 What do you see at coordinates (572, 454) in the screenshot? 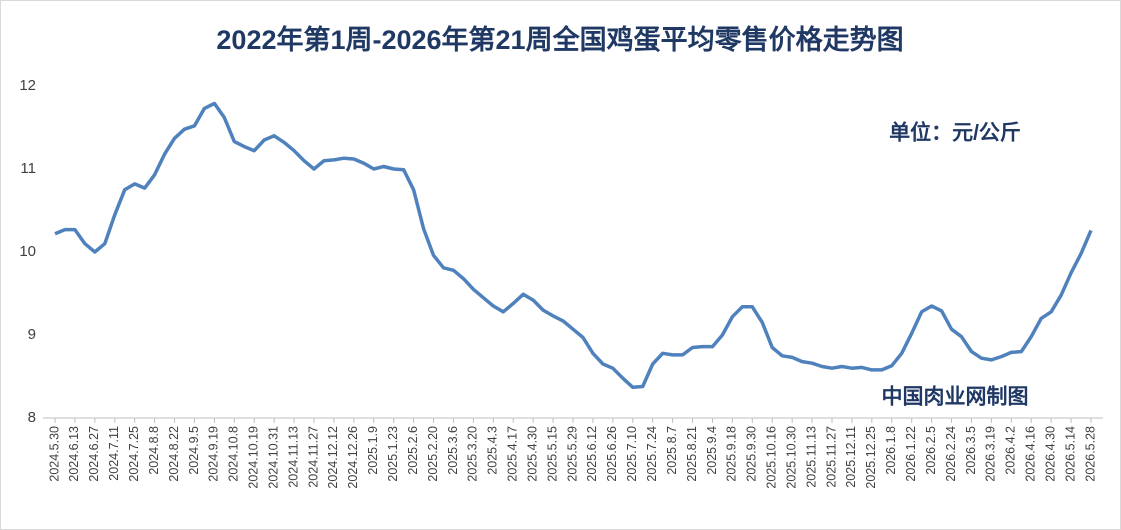
I see `x-tick-label: 2025.5.29` at bounding box center [572, 454].